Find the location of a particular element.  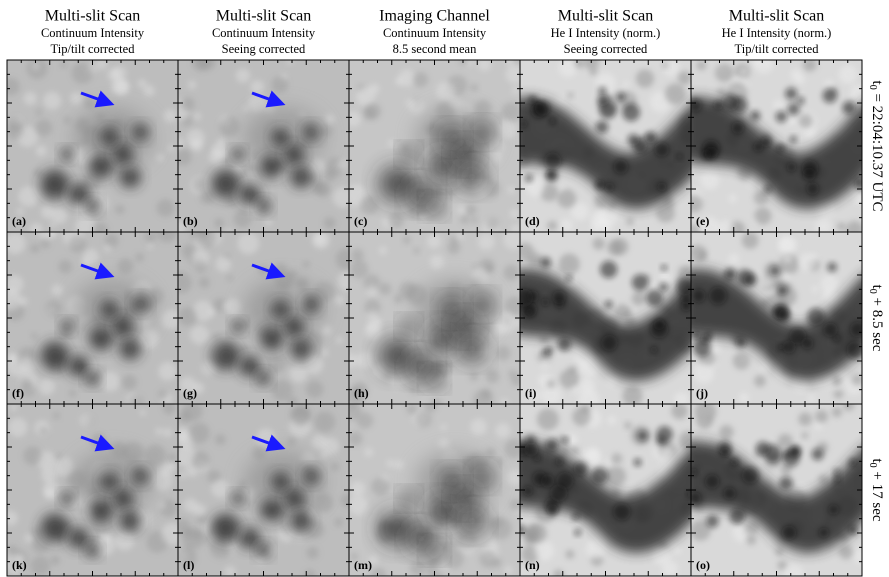

panel-letter: (l) is located at coordinates (188, 565).